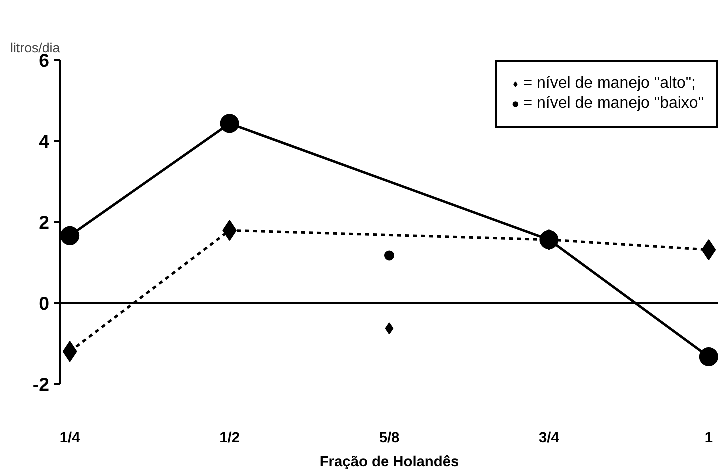 The height and width of the screenshot is (473, 728). I want to click on x-axis-title: Fração de Holandês, so click(390, 462).